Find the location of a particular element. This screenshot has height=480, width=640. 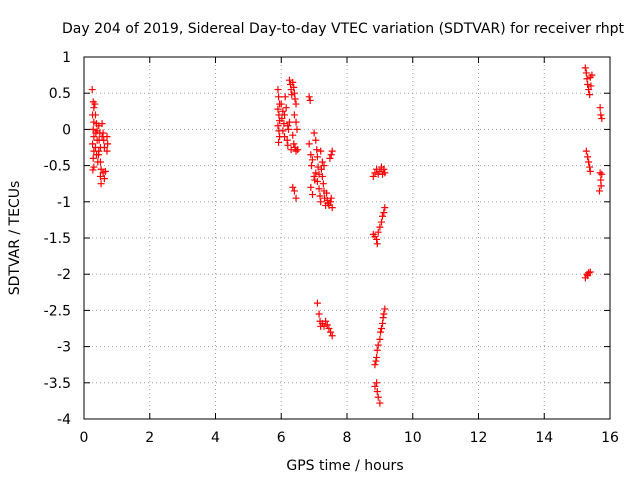

x-tick-label: 2 is located at coordinates (149, 438).